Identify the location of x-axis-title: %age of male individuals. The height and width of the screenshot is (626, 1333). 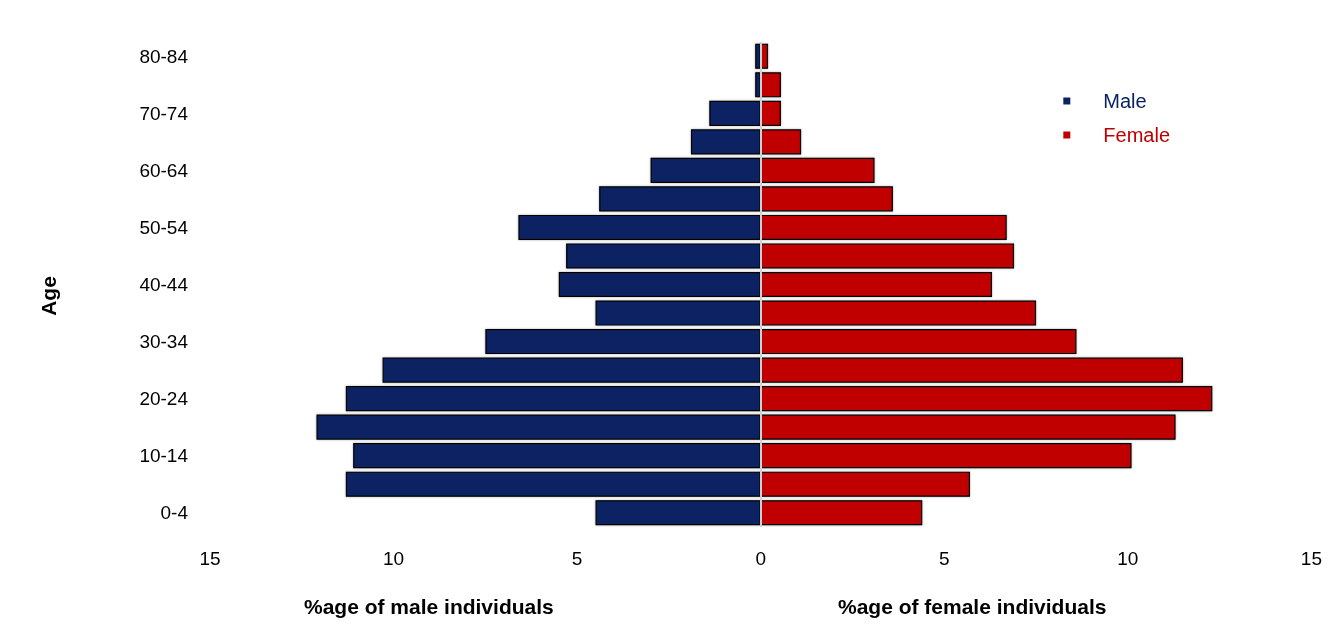
(429, 606).